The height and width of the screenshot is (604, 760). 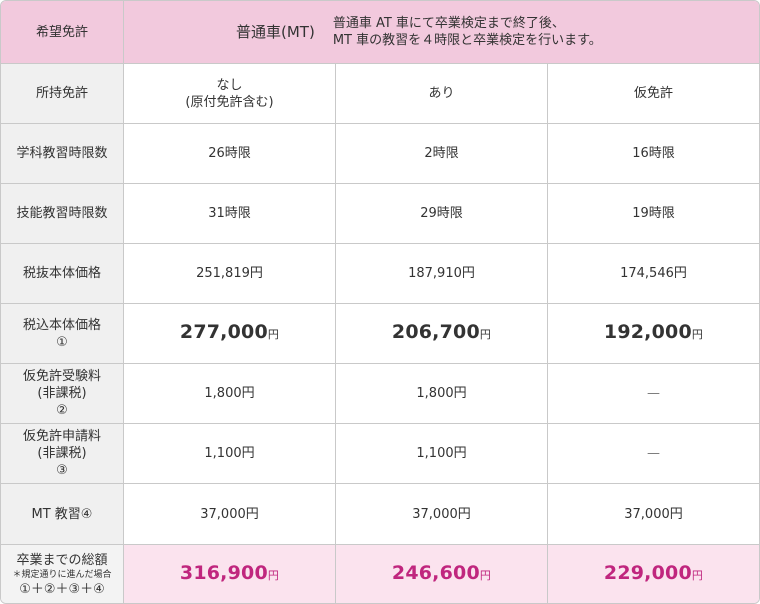 I want to click on total-amount: 316,900円, so click(x=229, y=573).